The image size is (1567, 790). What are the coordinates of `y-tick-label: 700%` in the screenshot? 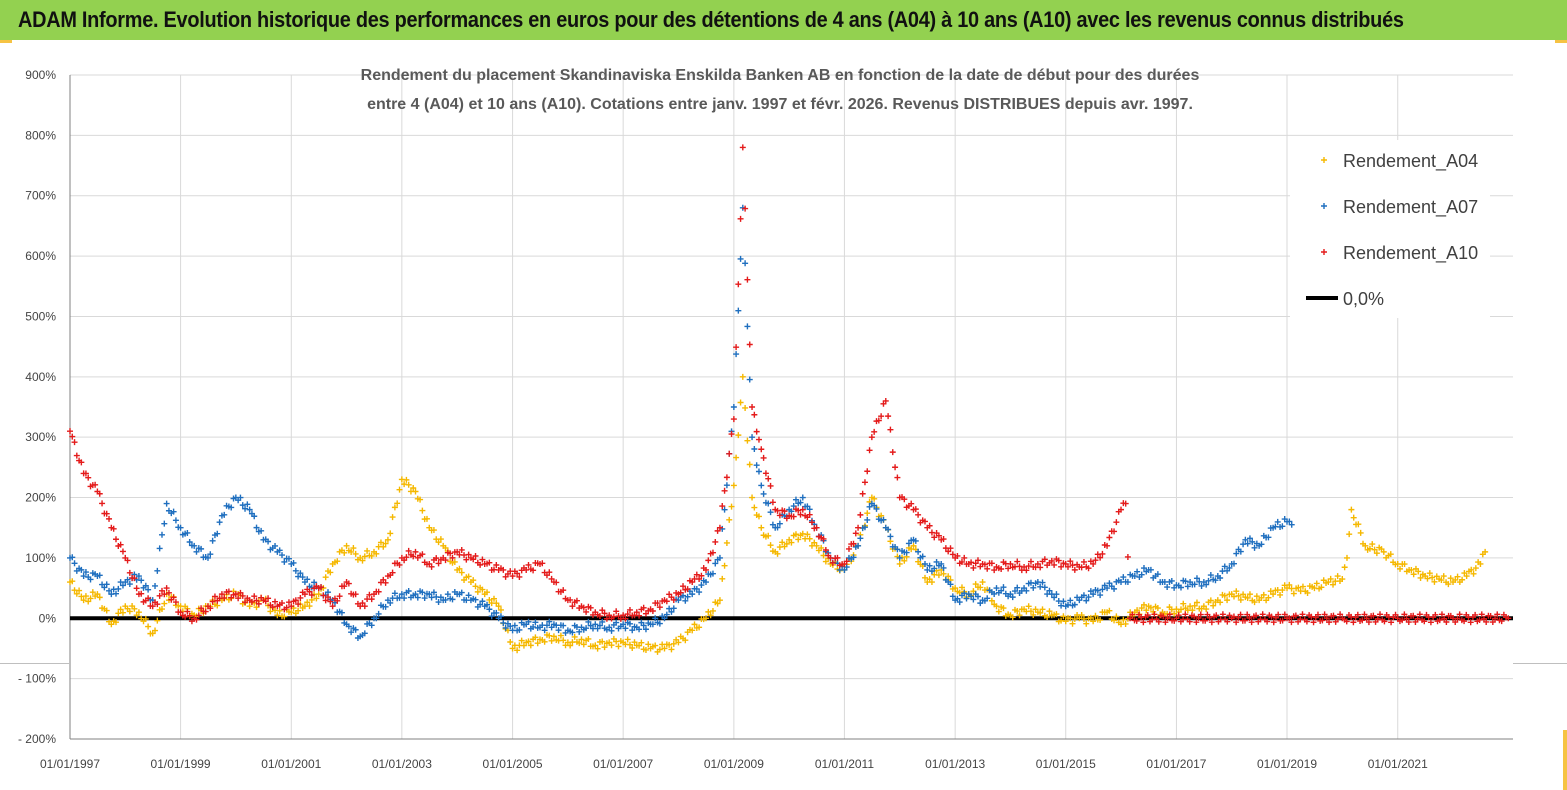 It's located at (40, 196).